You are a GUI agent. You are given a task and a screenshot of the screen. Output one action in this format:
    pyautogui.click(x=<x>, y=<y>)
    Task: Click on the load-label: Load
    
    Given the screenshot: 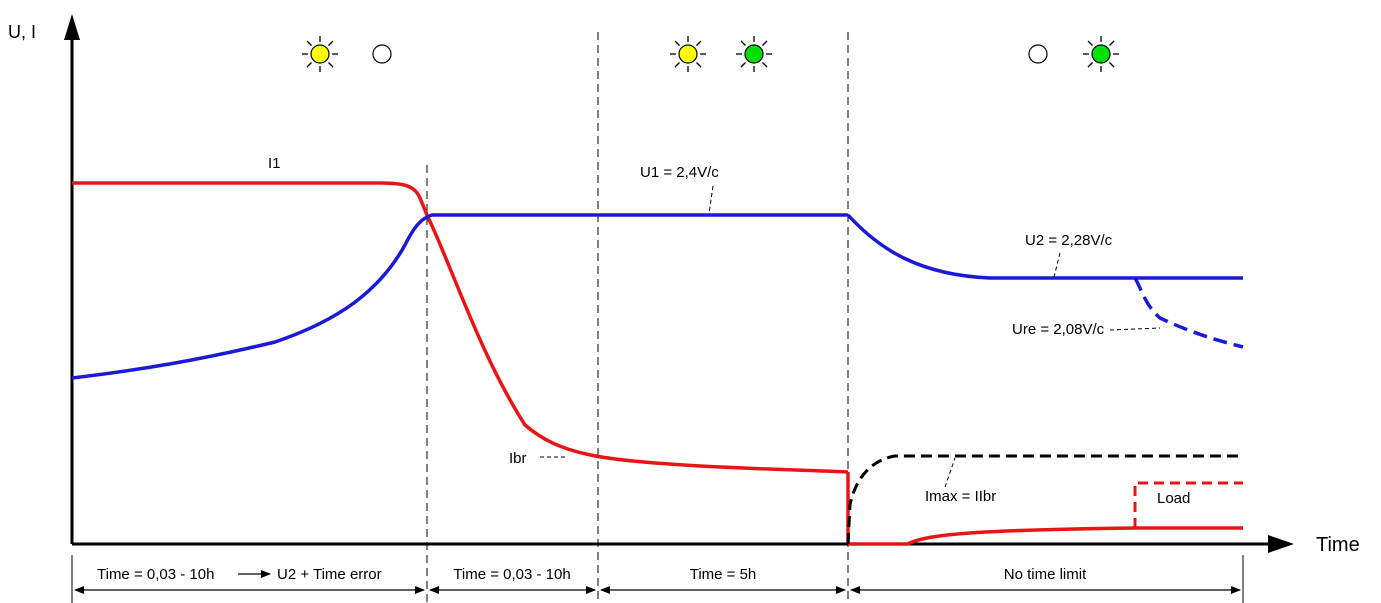 What is the action you would take?
    pyautogui.click(x=1173, y=498)
    